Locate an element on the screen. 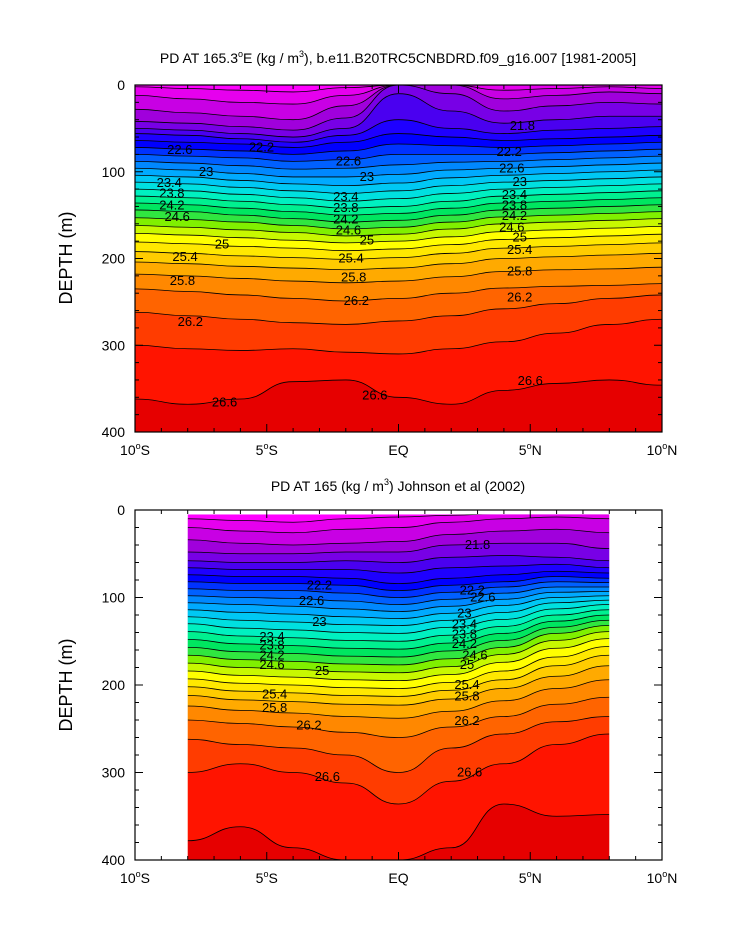 This screenshot has height=945, width=733. panel-bottom-title: PD AT 165 (kg / m3) Johnson et al (2002) is located at coordinates (398, 485).